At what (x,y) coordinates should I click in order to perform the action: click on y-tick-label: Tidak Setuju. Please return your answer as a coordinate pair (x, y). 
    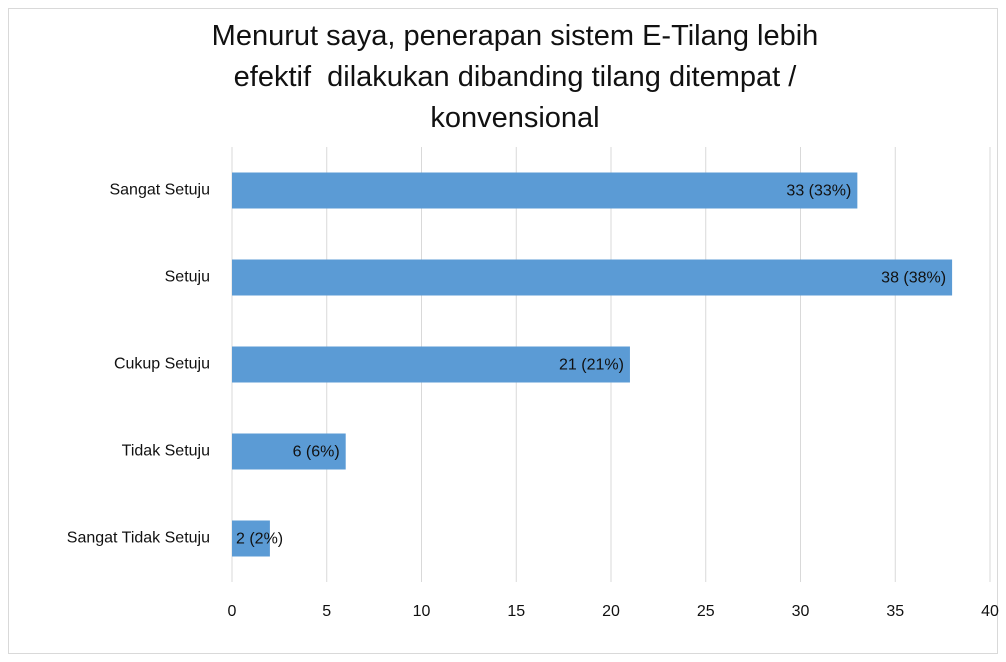
    Looking at the image, I should click on (166, 451).